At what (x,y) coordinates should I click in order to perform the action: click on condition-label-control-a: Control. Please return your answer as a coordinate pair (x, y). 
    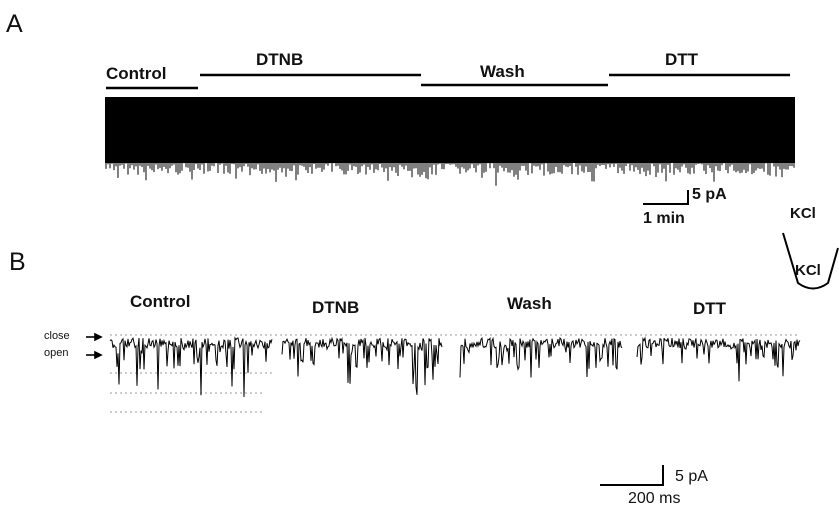
    Looking at the image, I should click on (136, 73).